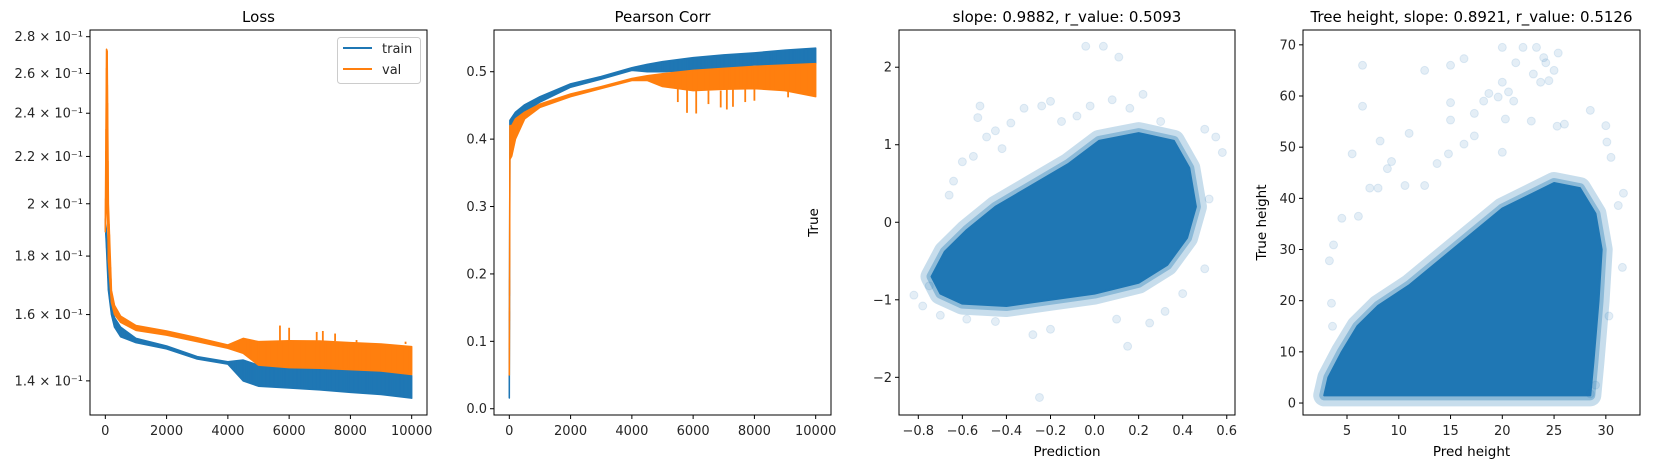 The width and height of the screenshot is (1660, 468). What do you see at coordinates (476, 207) in the screenshot?
I see `y-tick-label: 0.3` at bounding box center [476, 207].